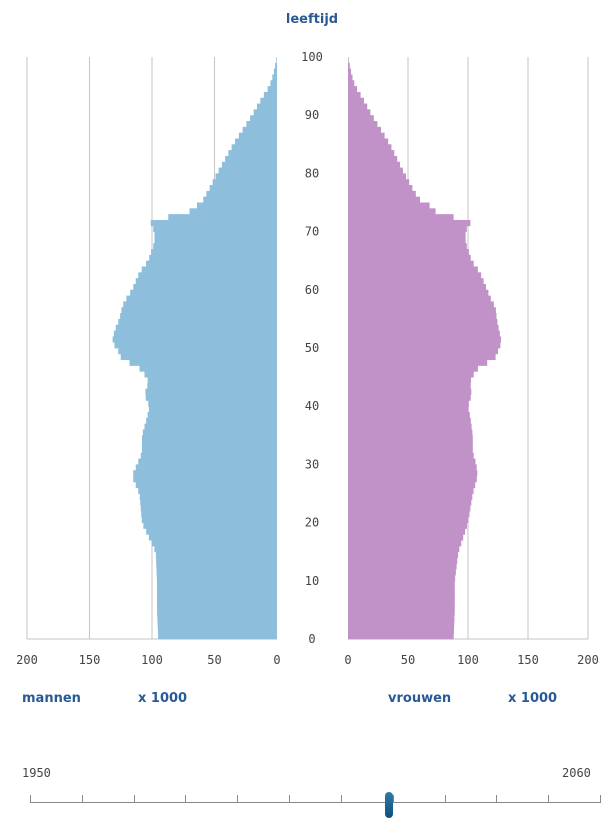  What do you see at coordinates (36, 773) in the screenshot?
I see `slider-start-label: 1950` at bounding box center [36, 773].